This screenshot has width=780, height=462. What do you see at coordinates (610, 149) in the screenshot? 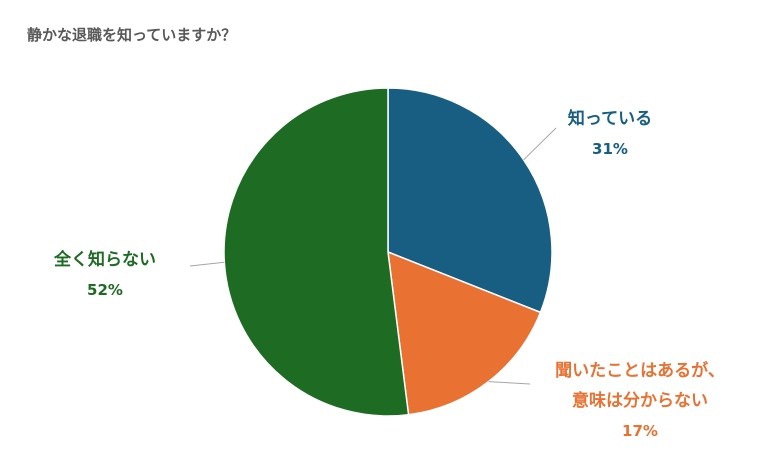
I see `slice-value-label: 31%` at bounding box center [610, 149].